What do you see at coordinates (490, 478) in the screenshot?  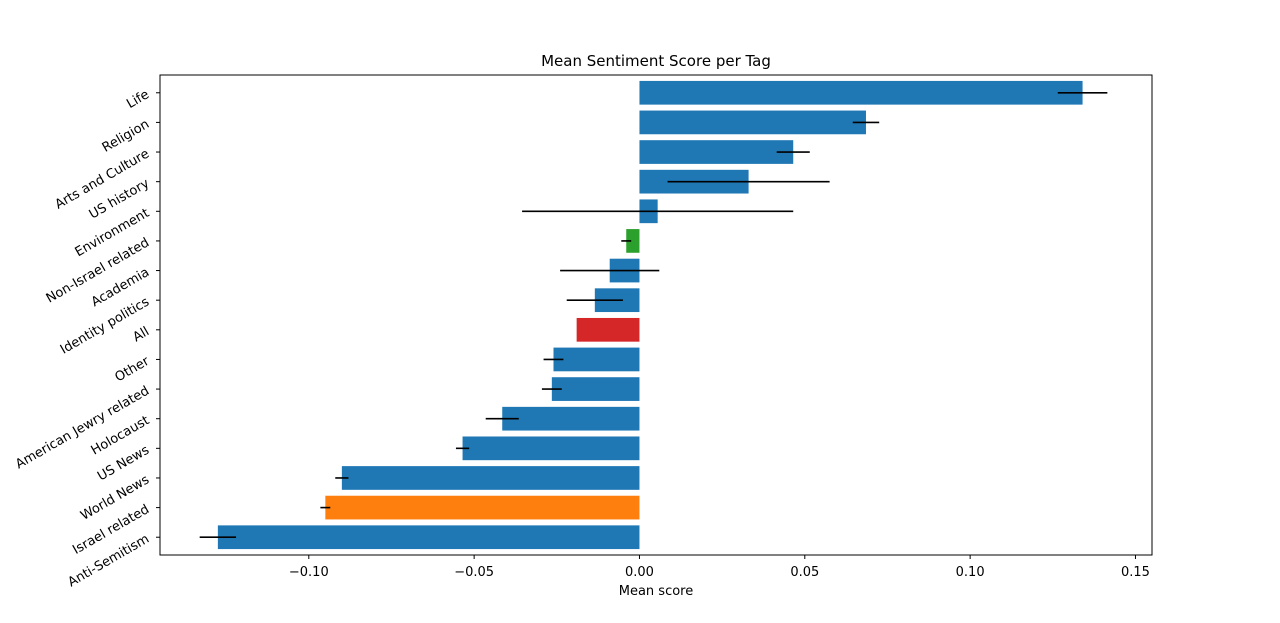 I see `bar-world-news` at bounding box center [490, 478].